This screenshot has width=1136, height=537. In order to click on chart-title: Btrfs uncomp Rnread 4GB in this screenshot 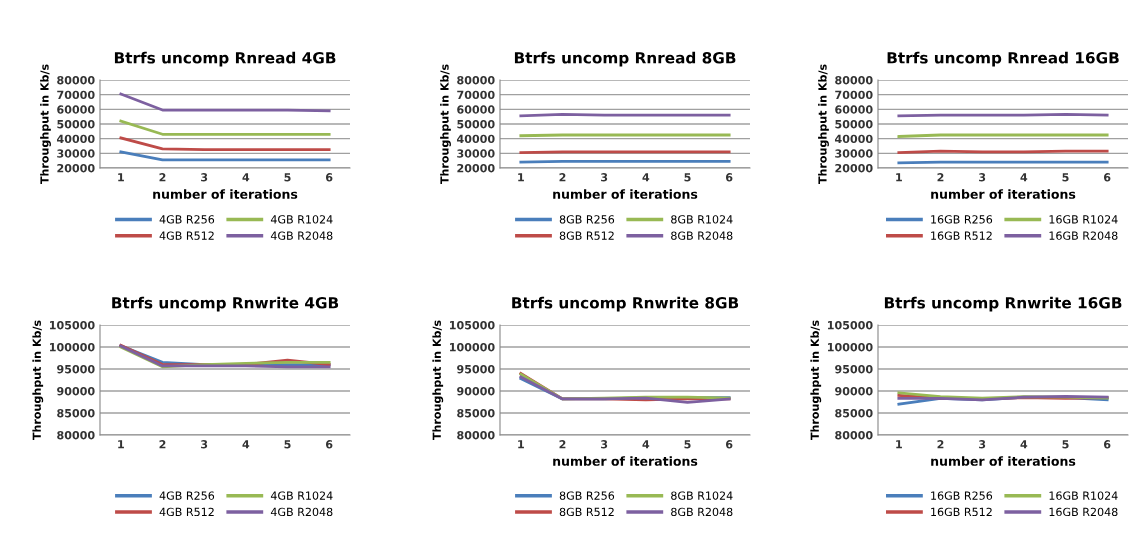, I will do `click(225, 59)`.